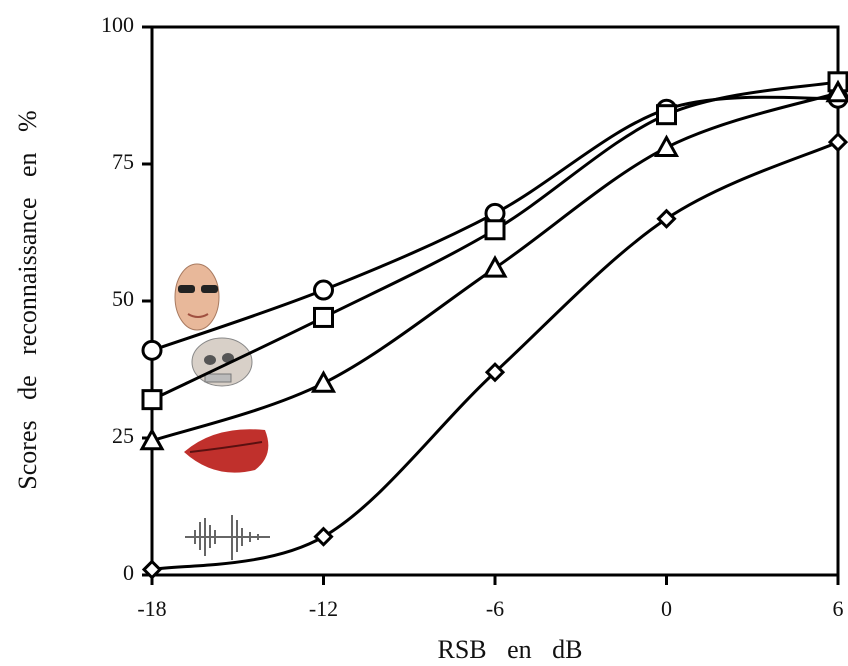  Describe the element at coordinates (27, 299) in the screenshot. I see `y-axis-label: Scores de reconnaissance en %` at that location.